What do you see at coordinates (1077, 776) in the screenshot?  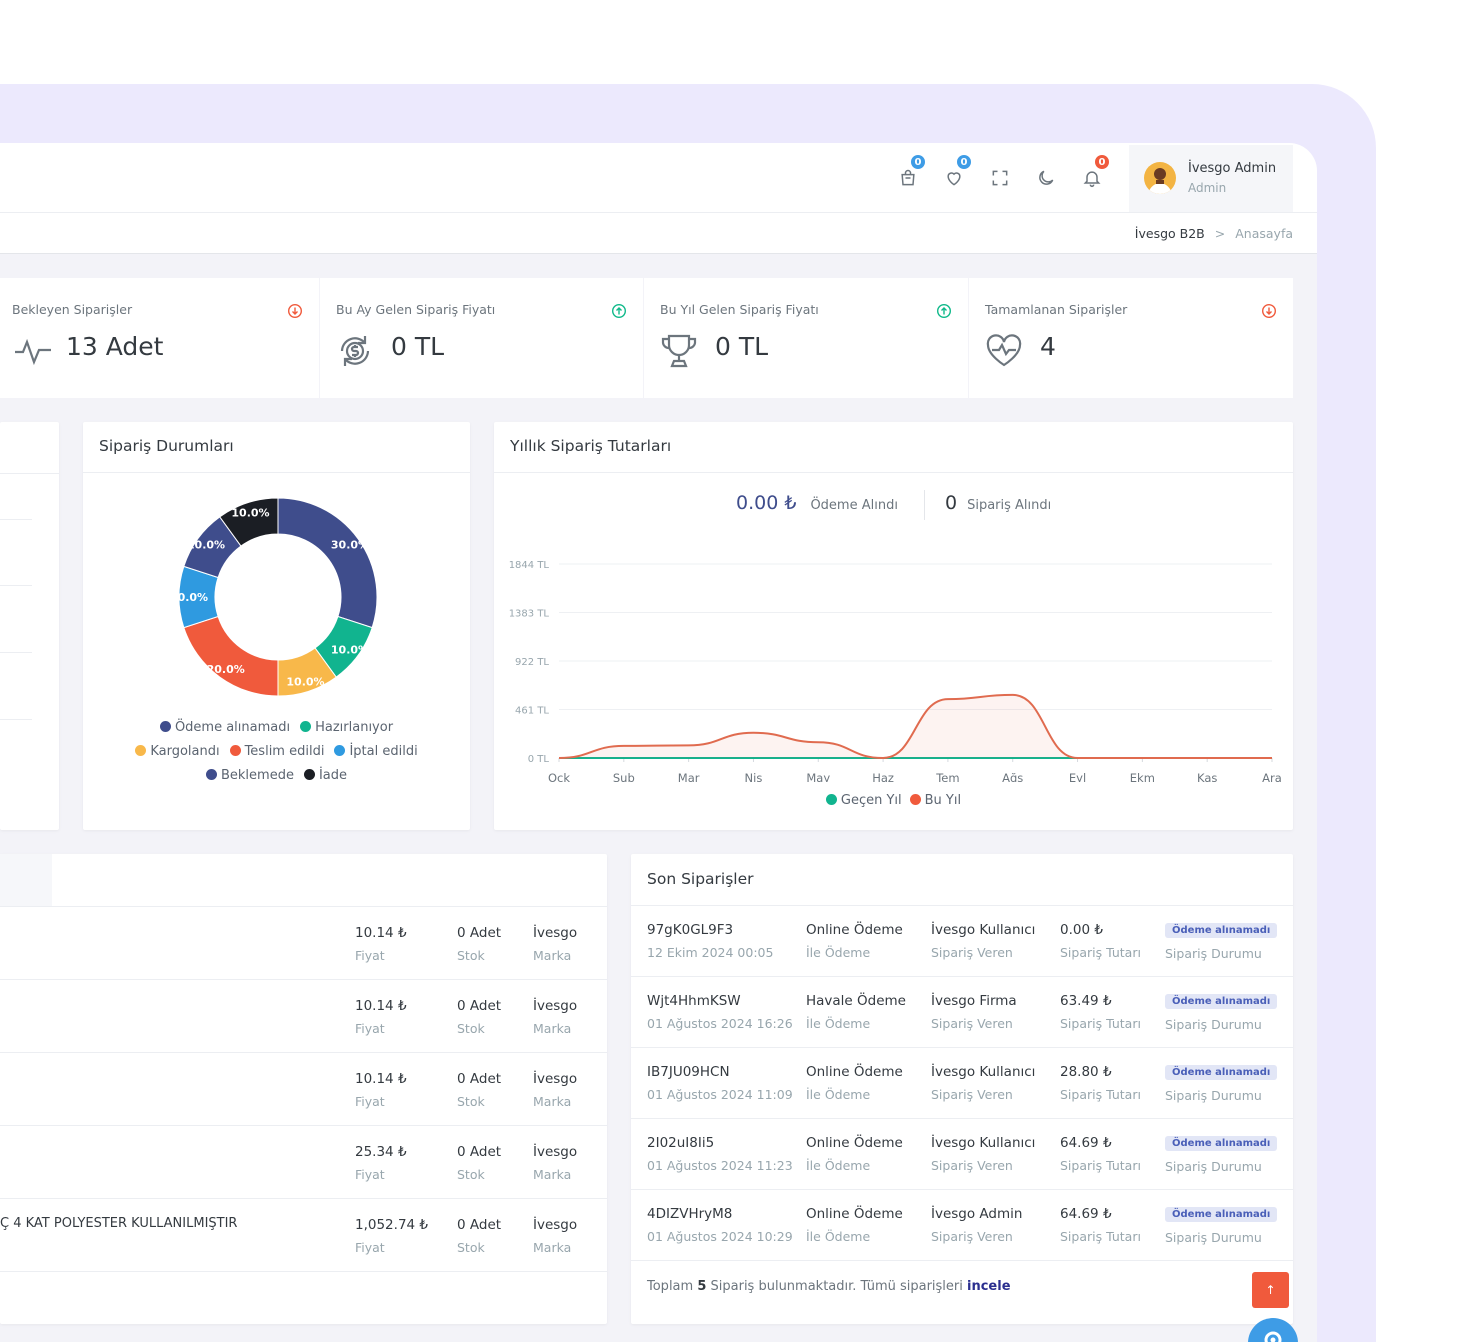 I see `x-tick-label: Eyl` at bounding box center [1077, 776].